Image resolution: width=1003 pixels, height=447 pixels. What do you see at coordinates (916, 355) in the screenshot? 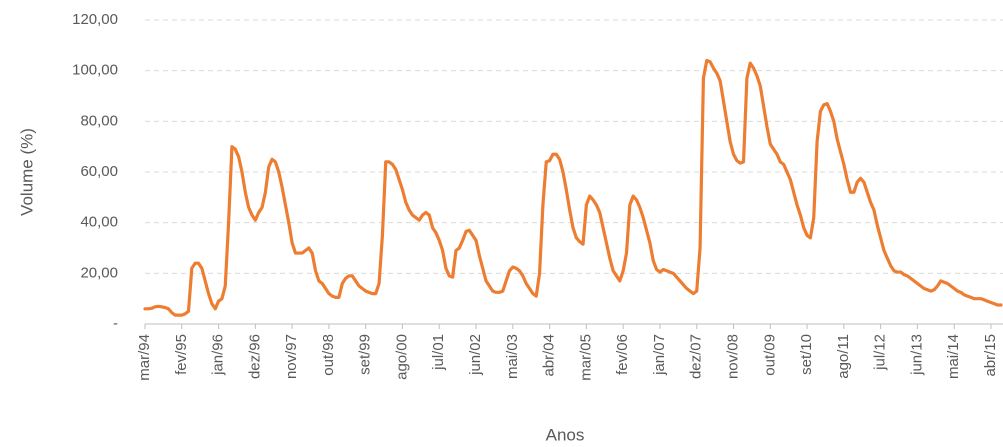
I see `x-tick-label: jun/13` at bounding box center [916, 355].